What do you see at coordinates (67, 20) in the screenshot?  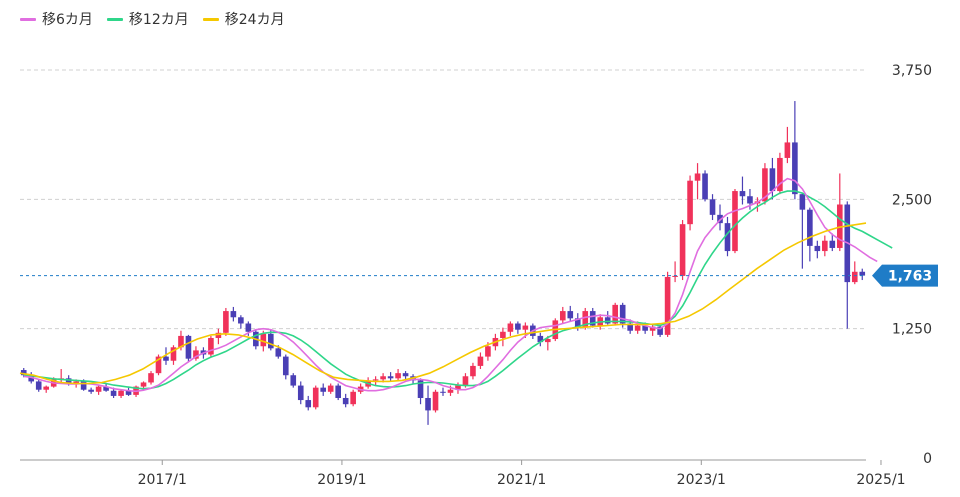 I see `legend-label-ma6: 移6カ月` at bounding box center [67, 20].